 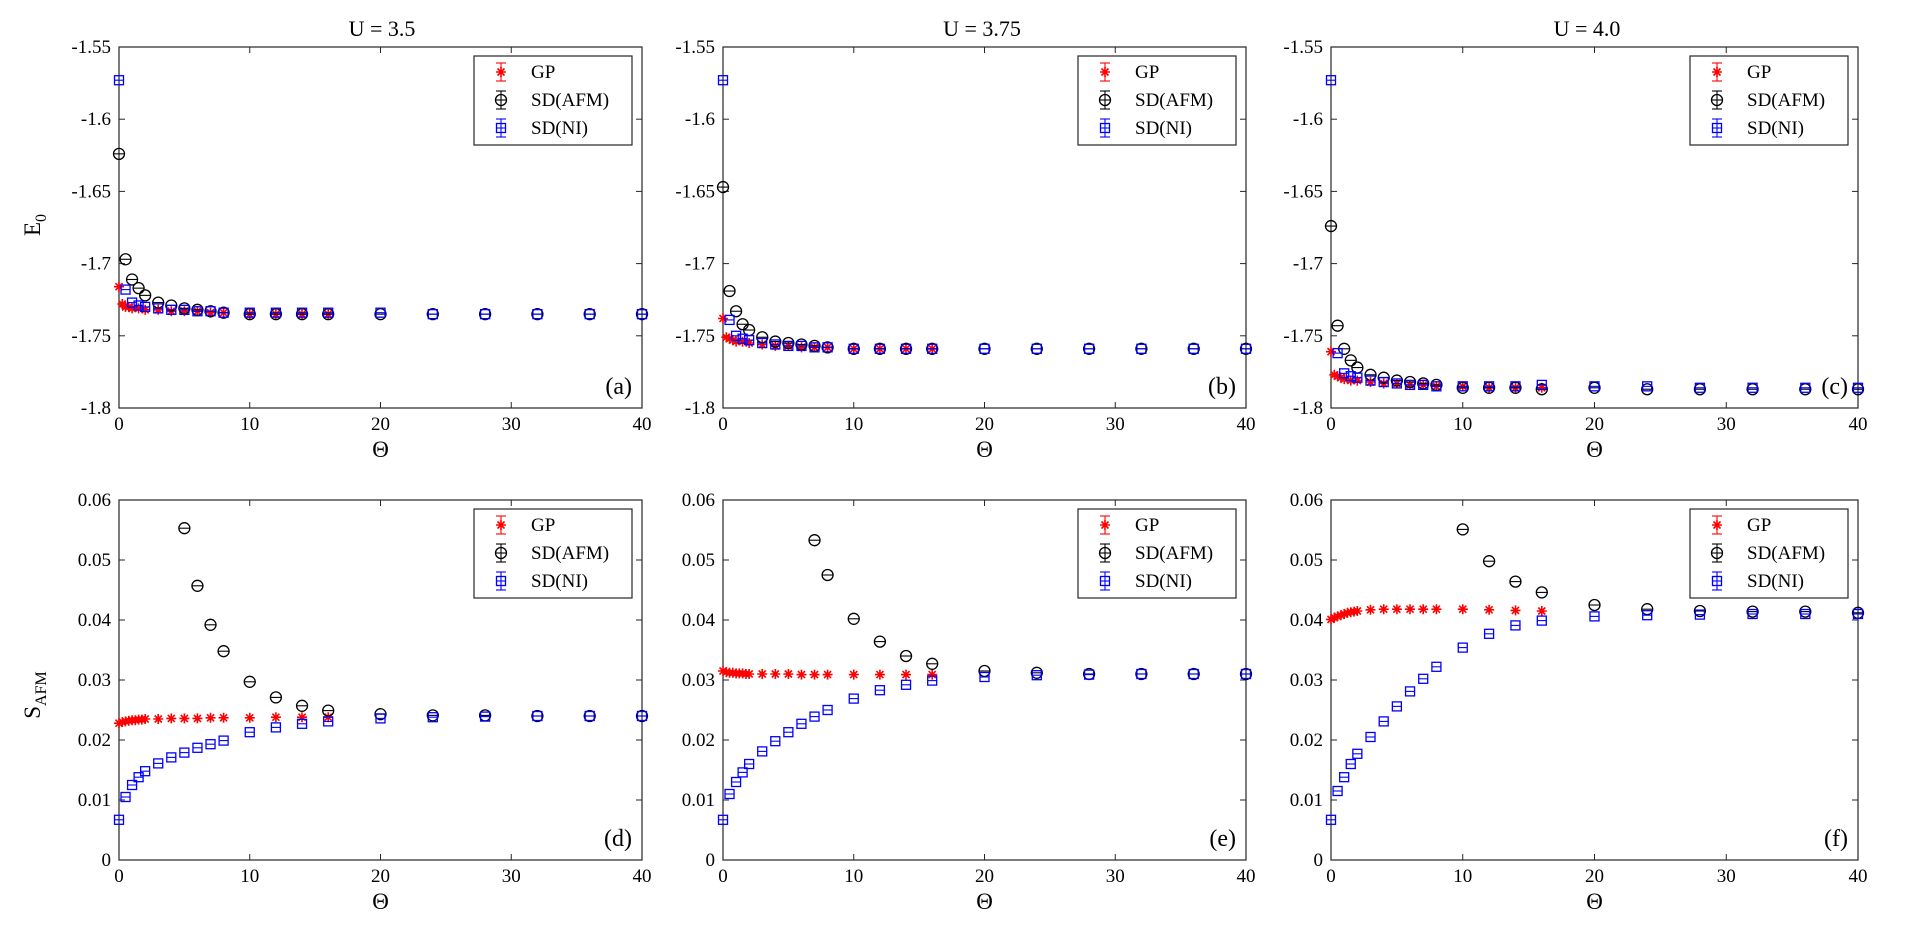 I want to click on ylabel-top-main: E, so click(x=32, y=229).